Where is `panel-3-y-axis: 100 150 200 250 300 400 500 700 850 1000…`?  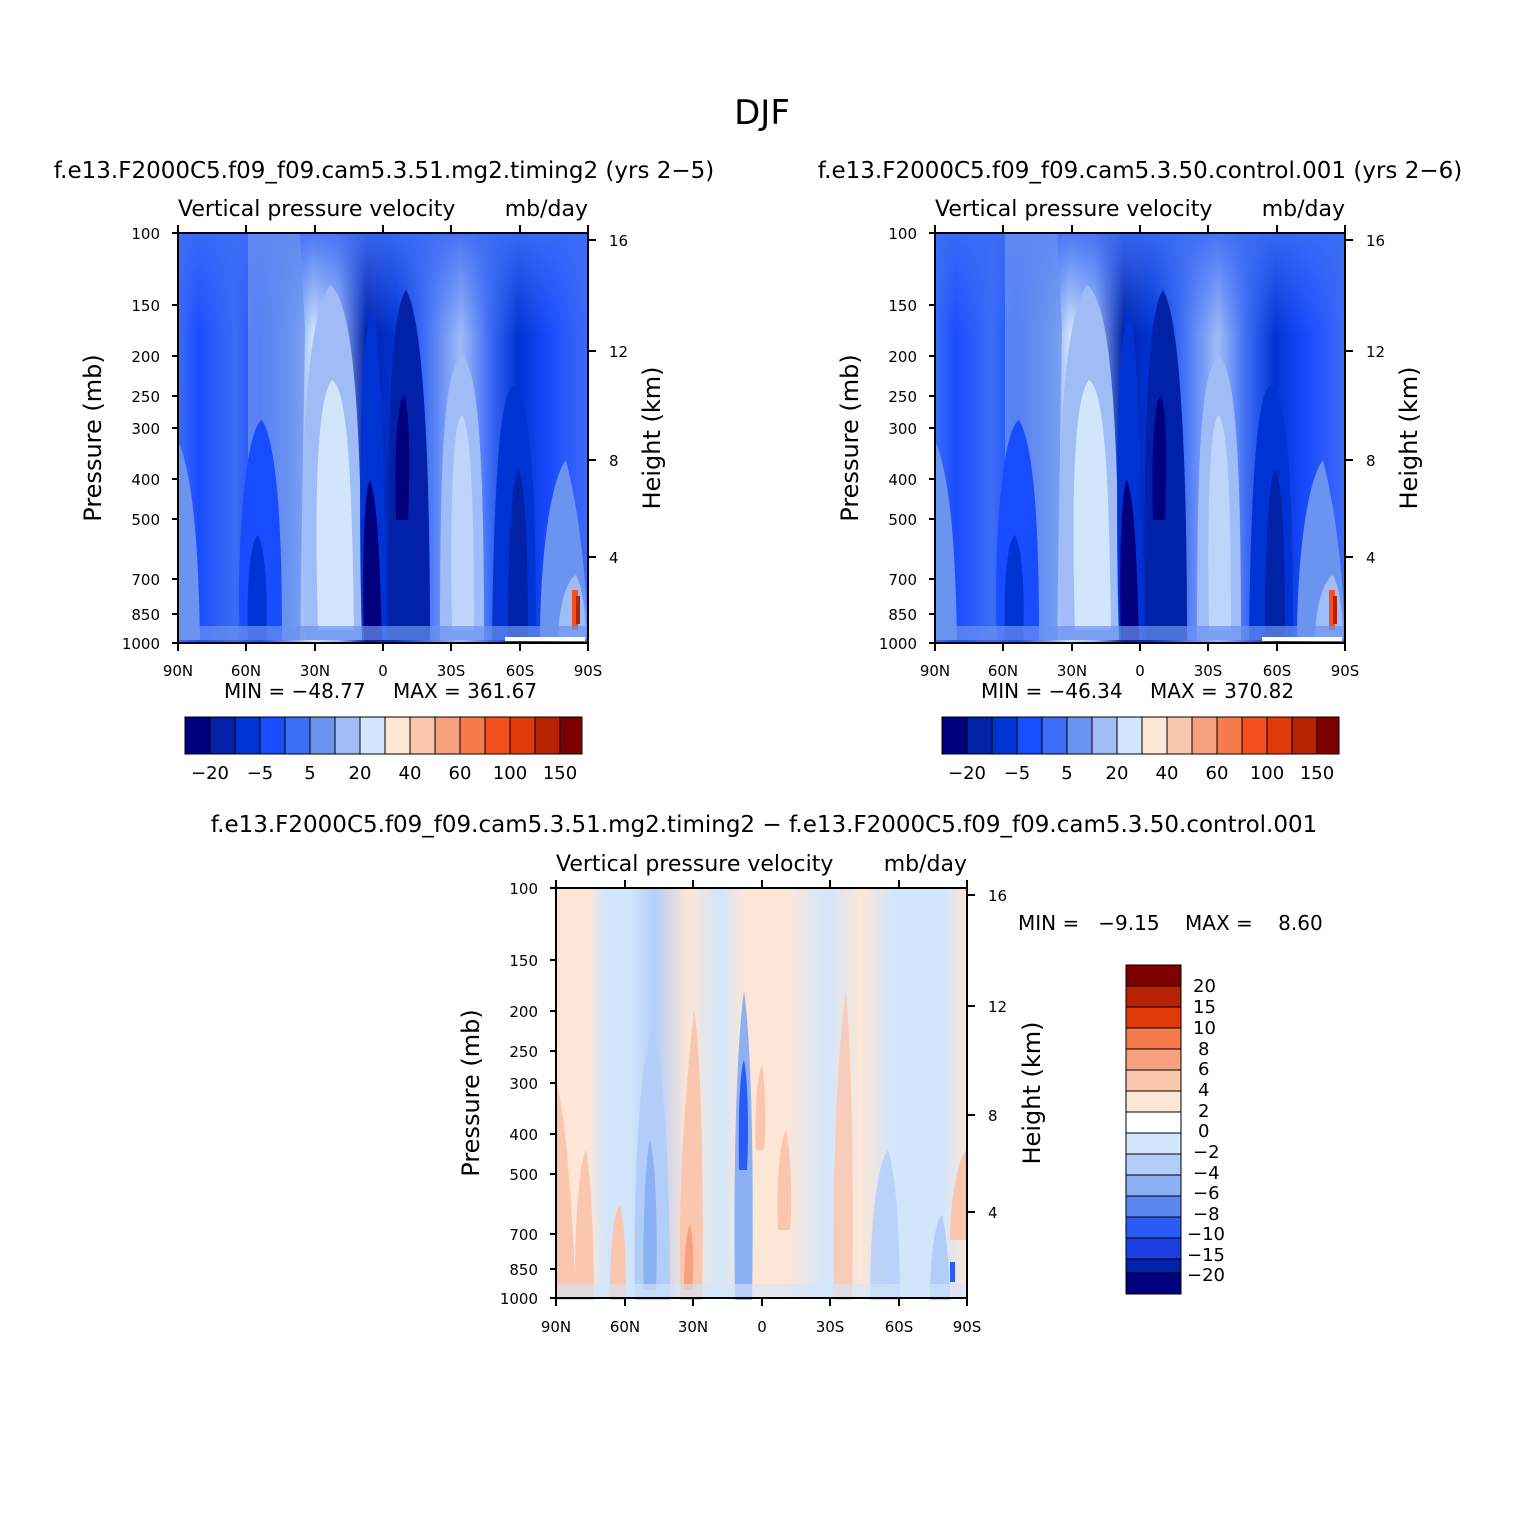 panel-3-y-axis: 100 150 200 250 300 400 500 700 850 1000… is located at coordinates (506, 1094).